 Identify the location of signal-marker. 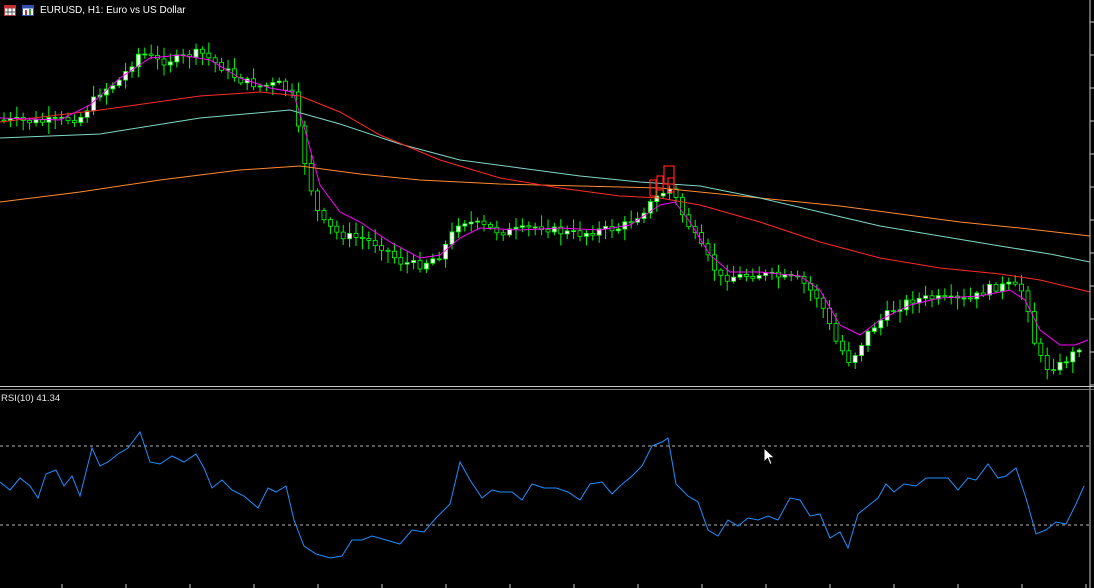
(662, 181).